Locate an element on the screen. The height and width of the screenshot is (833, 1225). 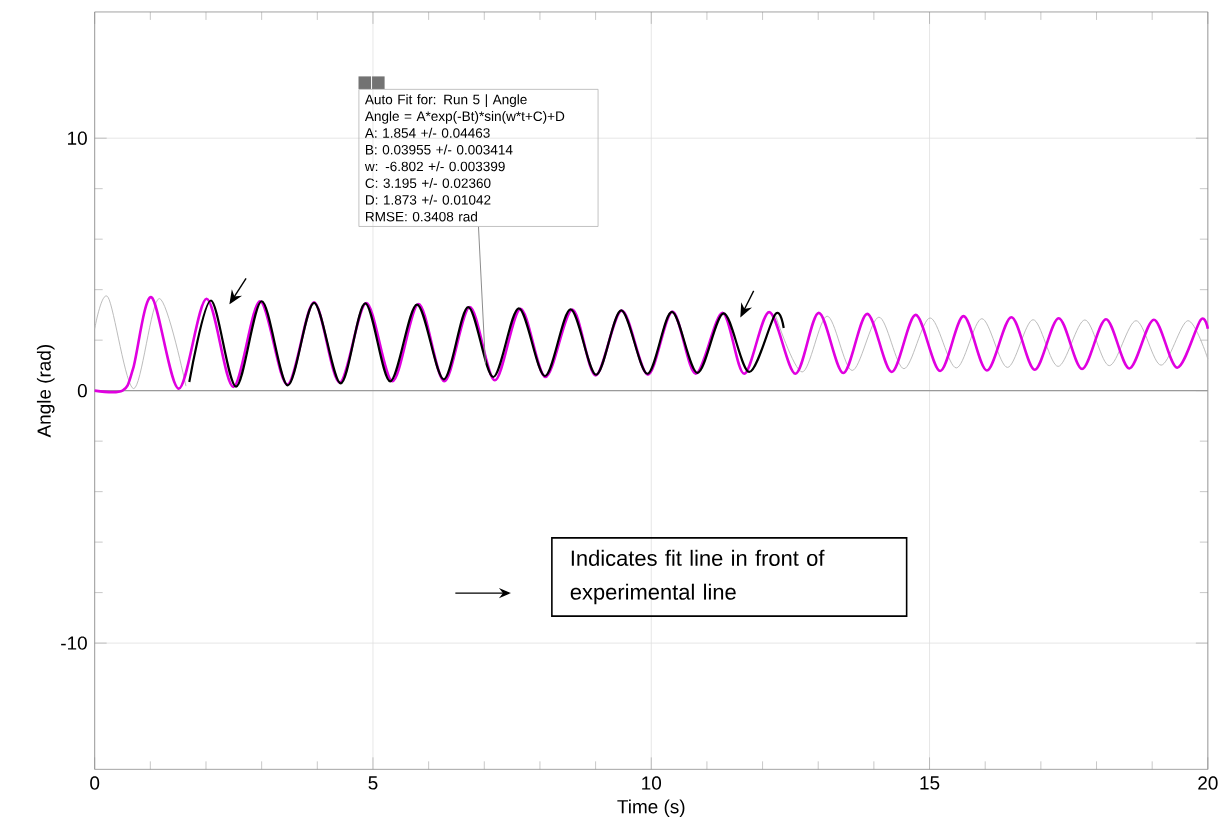
y-tick-label: -10 is located at coordinates (74, 643).